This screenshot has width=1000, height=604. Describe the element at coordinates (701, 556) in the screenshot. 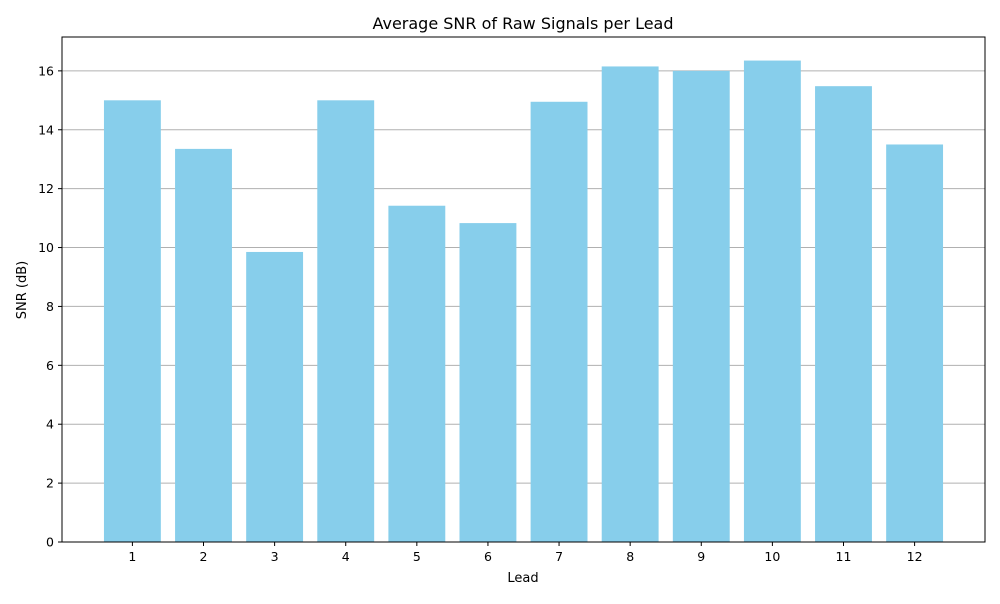

I see `x-tick-label: 9` at that location.